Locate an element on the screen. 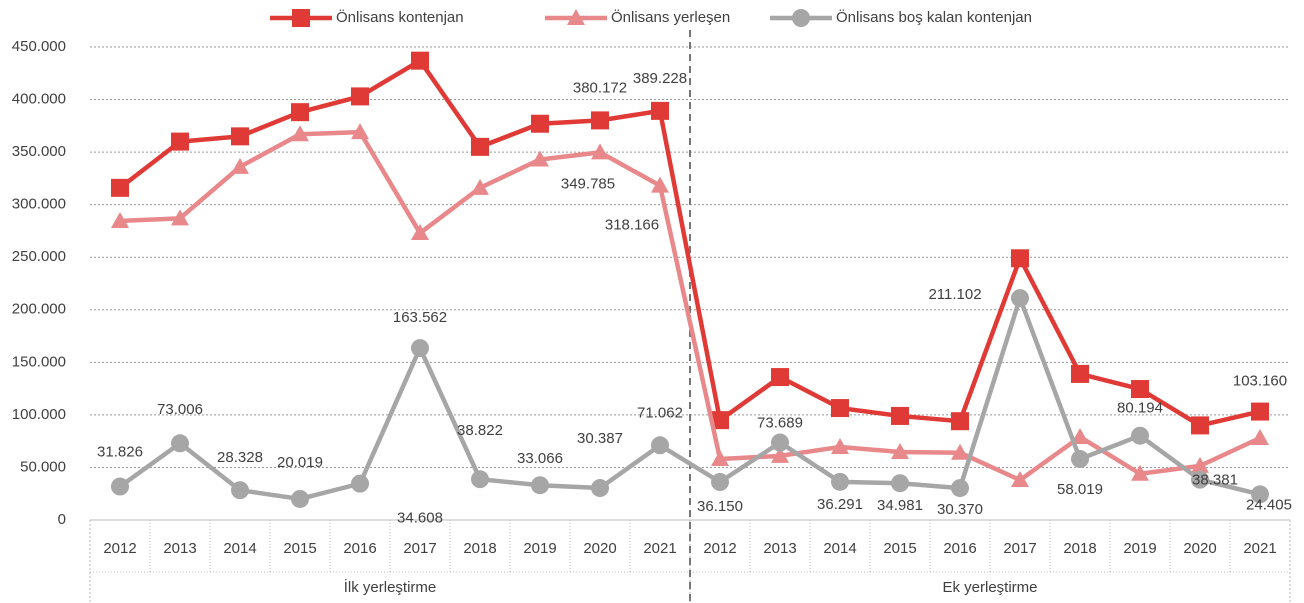 Image resolution: width=1304 pixels, height=603 pixels. data-label: 38.822 is located at coordinates (480, 430).